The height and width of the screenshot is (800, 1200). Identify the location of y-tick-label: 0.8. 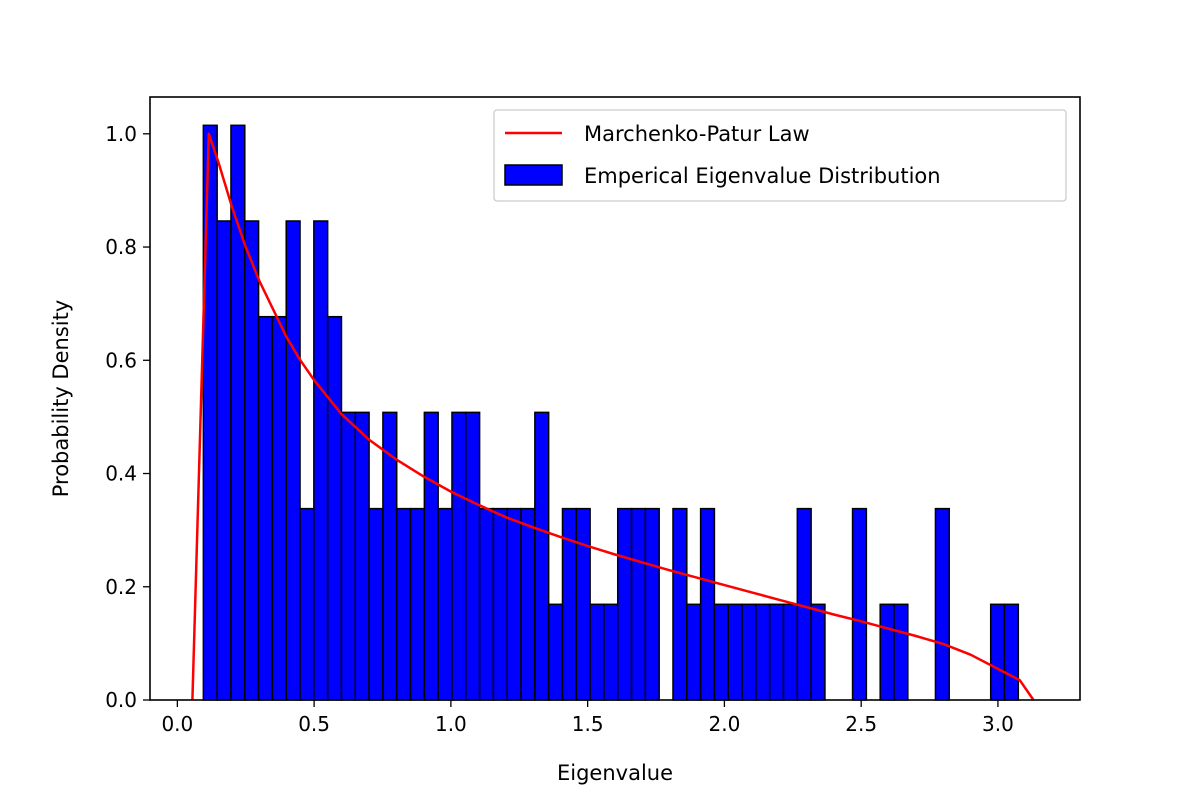
(121, 247).